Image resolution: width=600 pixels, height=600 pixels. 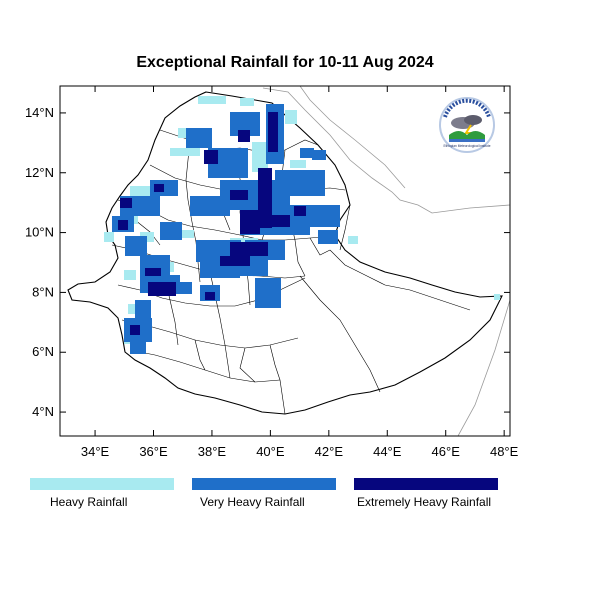 What do you see at coordinates (212, 223) in the screenshot?
I see `extremely-heavy-rainfall-cells` at bounding box center [212, 223].